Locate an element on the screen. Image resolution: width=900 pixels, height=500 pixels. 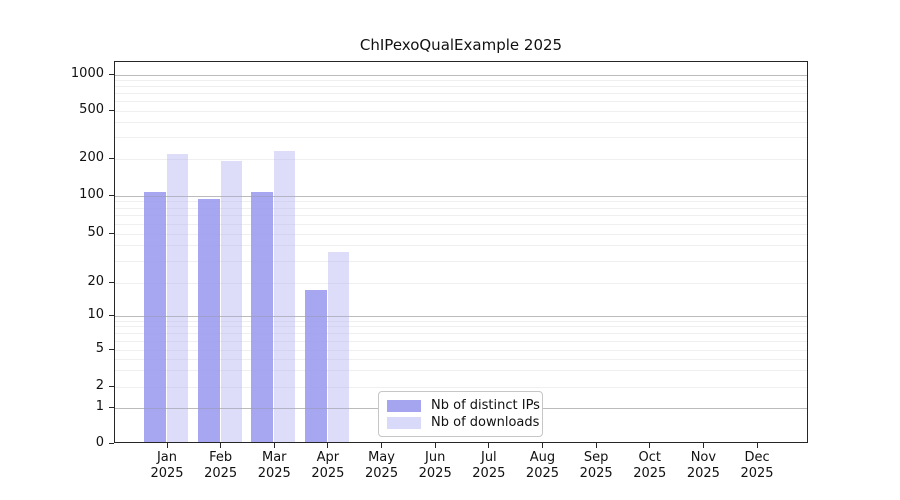
month-name: Mar is located at coordinates (274, 457).